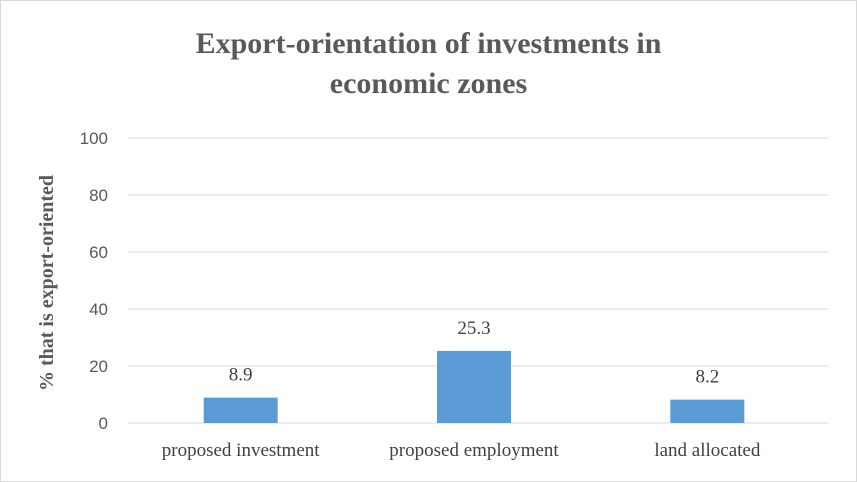 This screenshot has height=482, width=857. I want to click on bars, so click(474, 386).